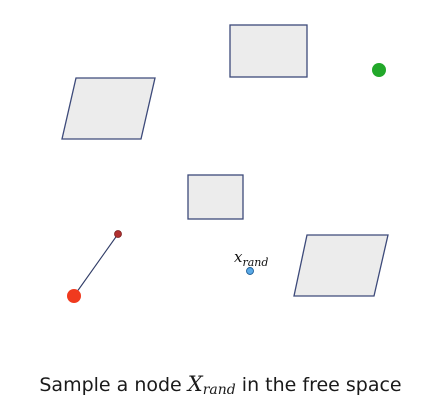 This screenshot has width=441, height=410. I want to click on caption-math-base: X, so click(195, 384).